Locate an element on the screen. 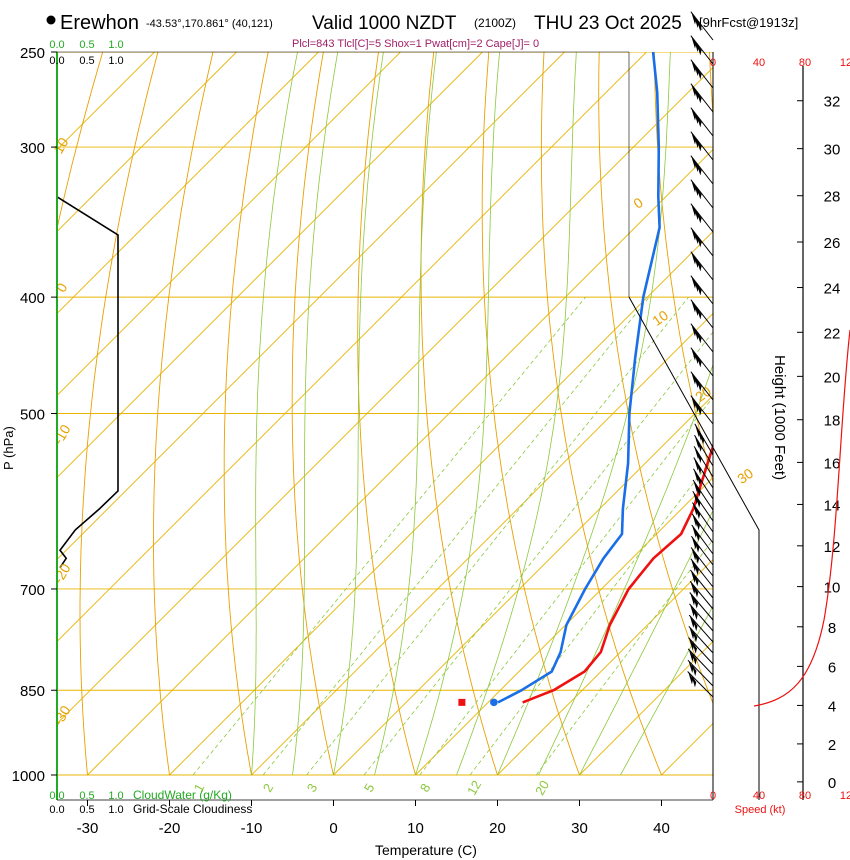 This screenshot has width=850, height=860. cloudiness-line is located at coordinates (87, 382).